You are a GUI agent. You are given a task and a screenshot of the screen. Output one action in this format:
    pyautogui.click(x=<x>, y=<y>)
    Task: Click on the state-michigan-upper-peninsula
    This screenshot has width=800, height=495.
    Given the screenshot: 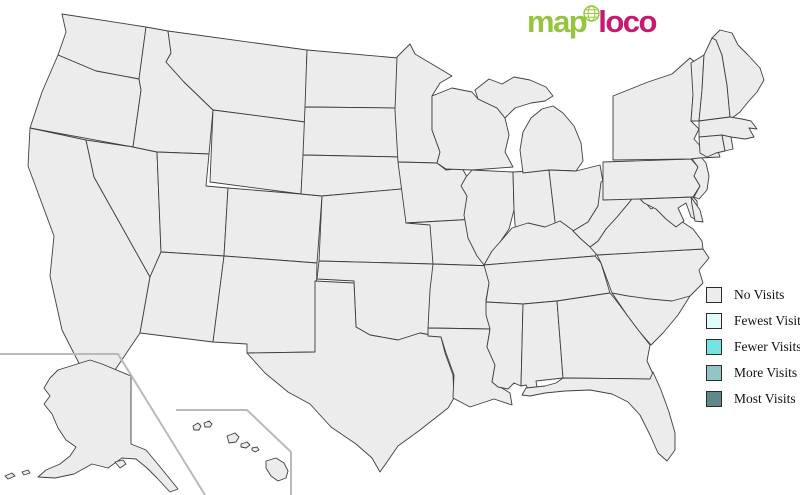 What is the action you would take?
    pyautogui.click(x=514, y=97)
    